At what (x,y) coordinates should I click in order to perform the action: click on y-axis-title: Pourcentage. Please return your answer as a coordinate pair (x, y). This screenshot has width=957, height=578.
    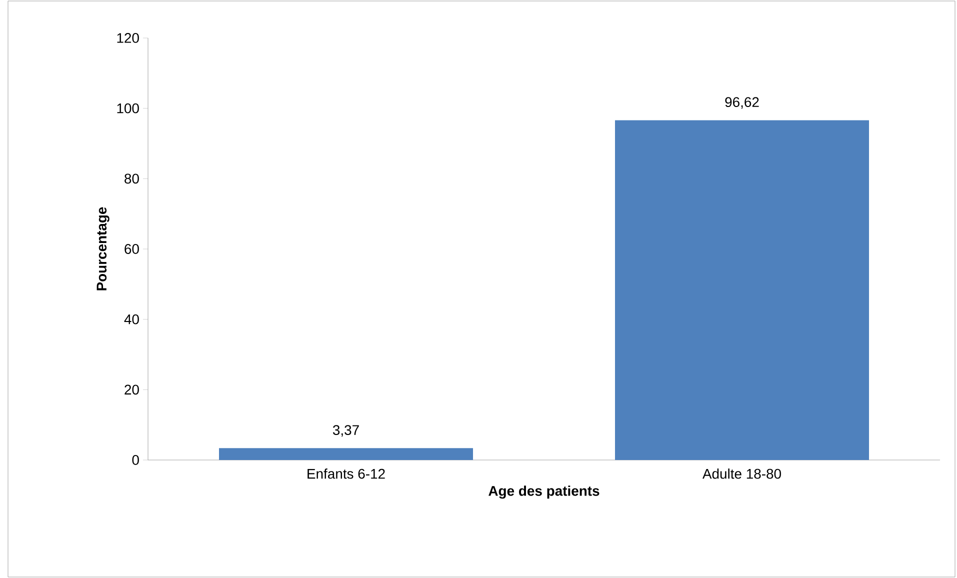
    Looking at the image, I should click on (103, 248).